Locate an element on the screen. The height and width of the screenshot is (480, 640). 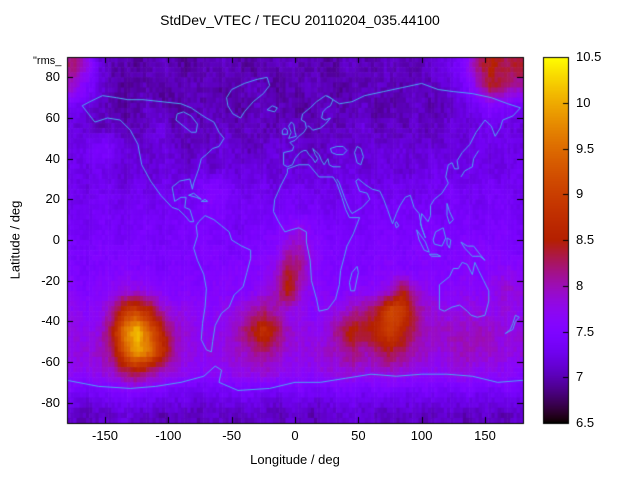
colorbar-tick-label: 6.5 is located at coordinates (585, 422).